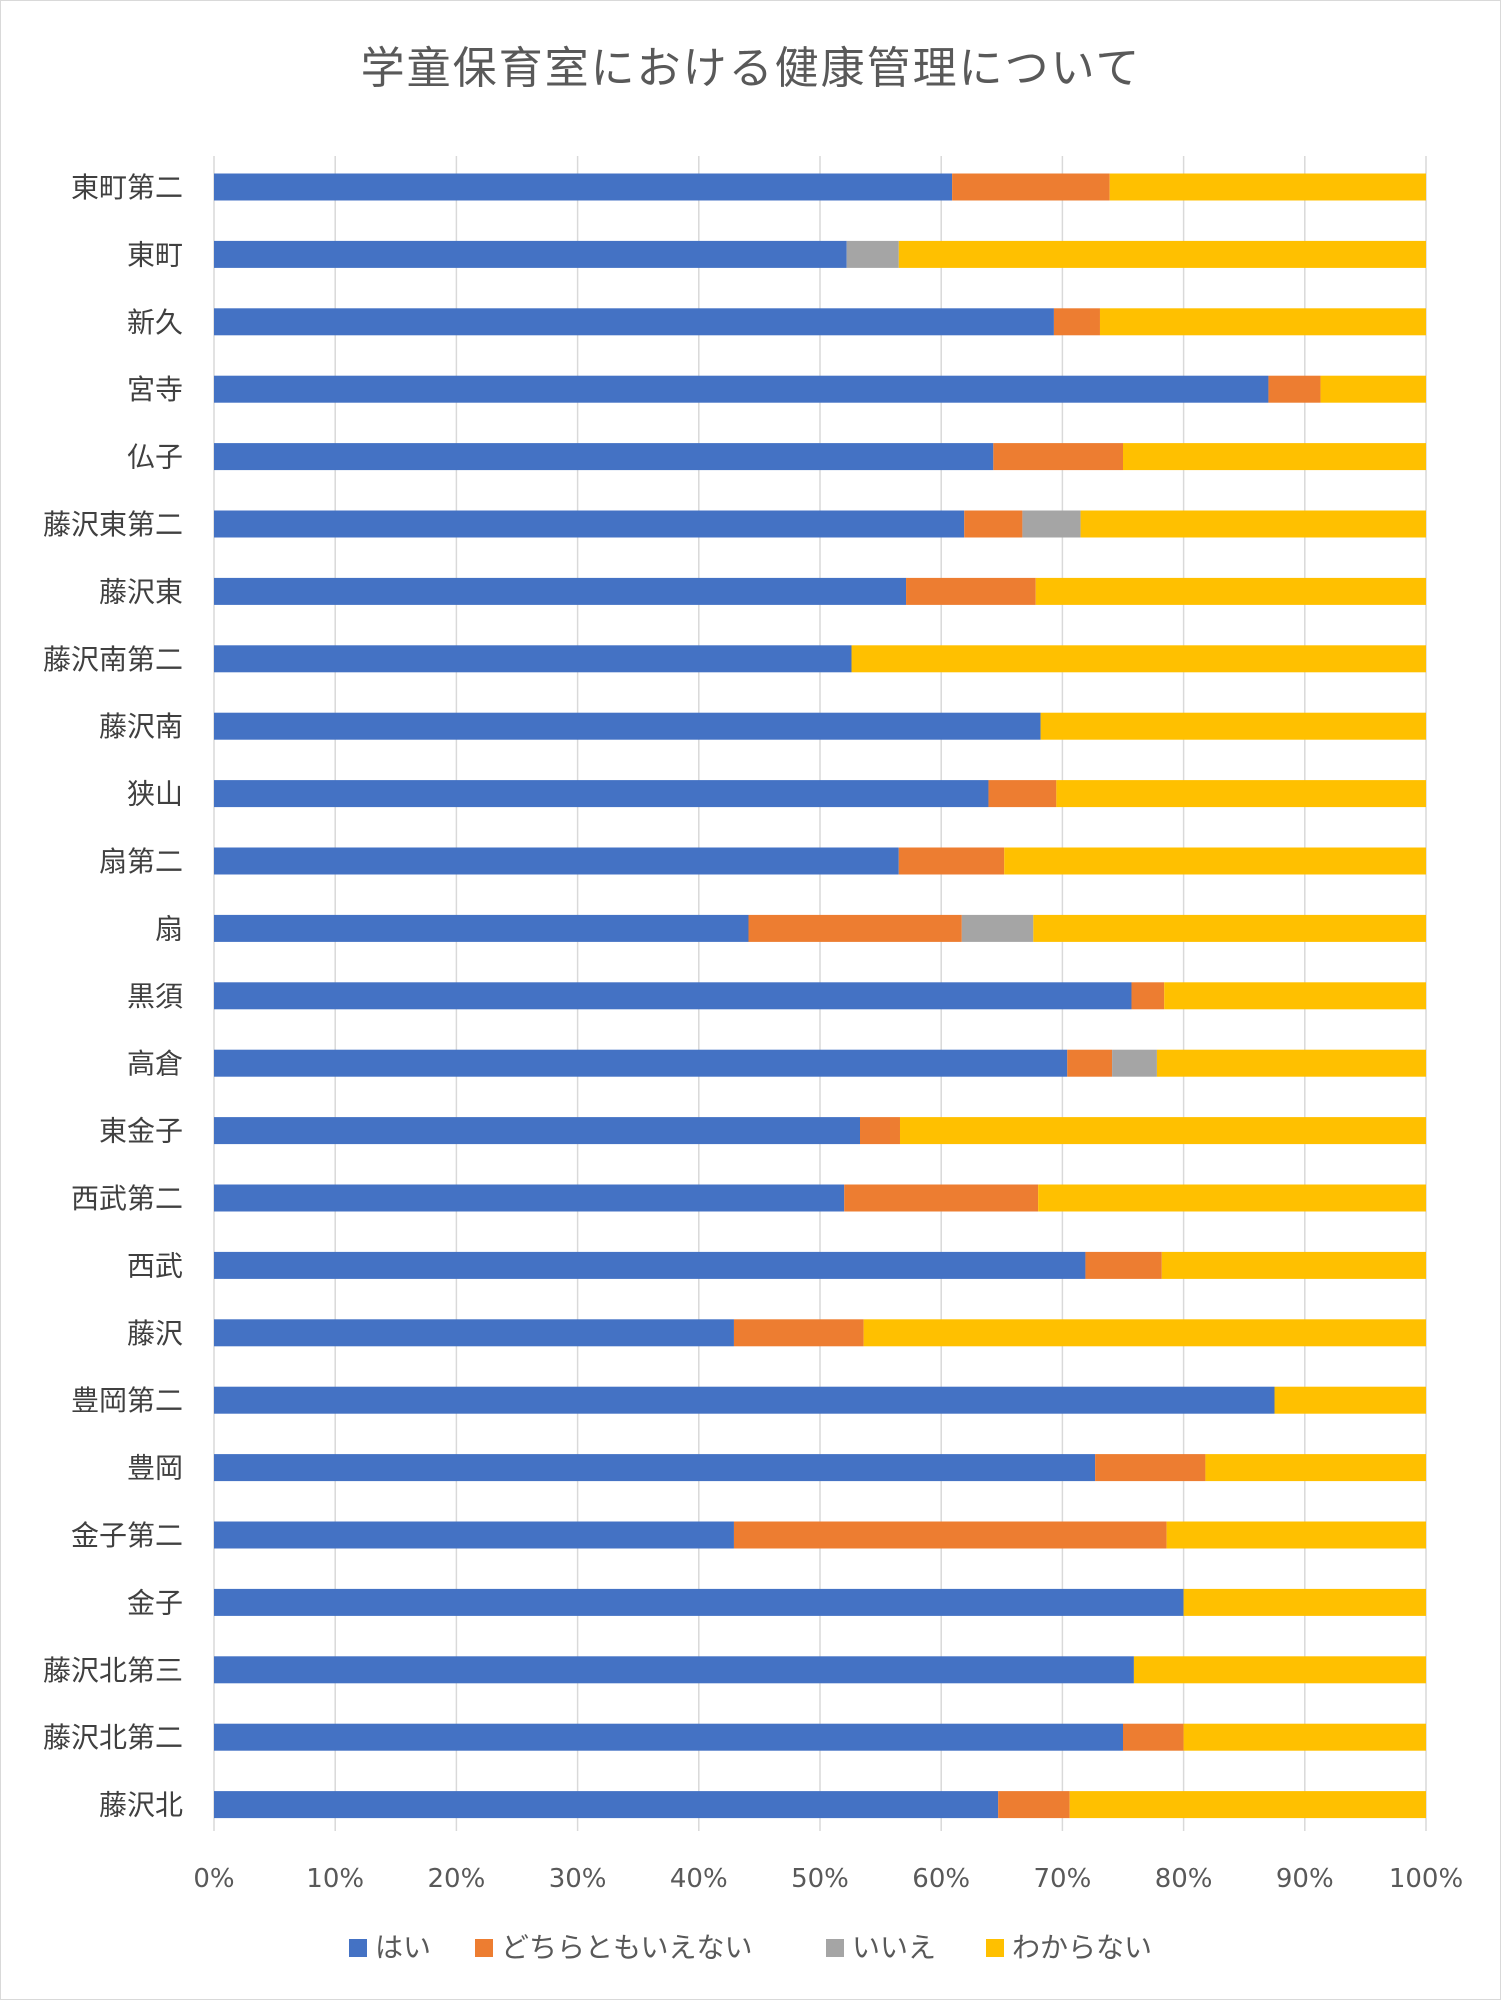  What do you see at coordinates (141, 591) in the screenshot?
I see `category-label: 藤沢東` at bounding box center [141, 591].